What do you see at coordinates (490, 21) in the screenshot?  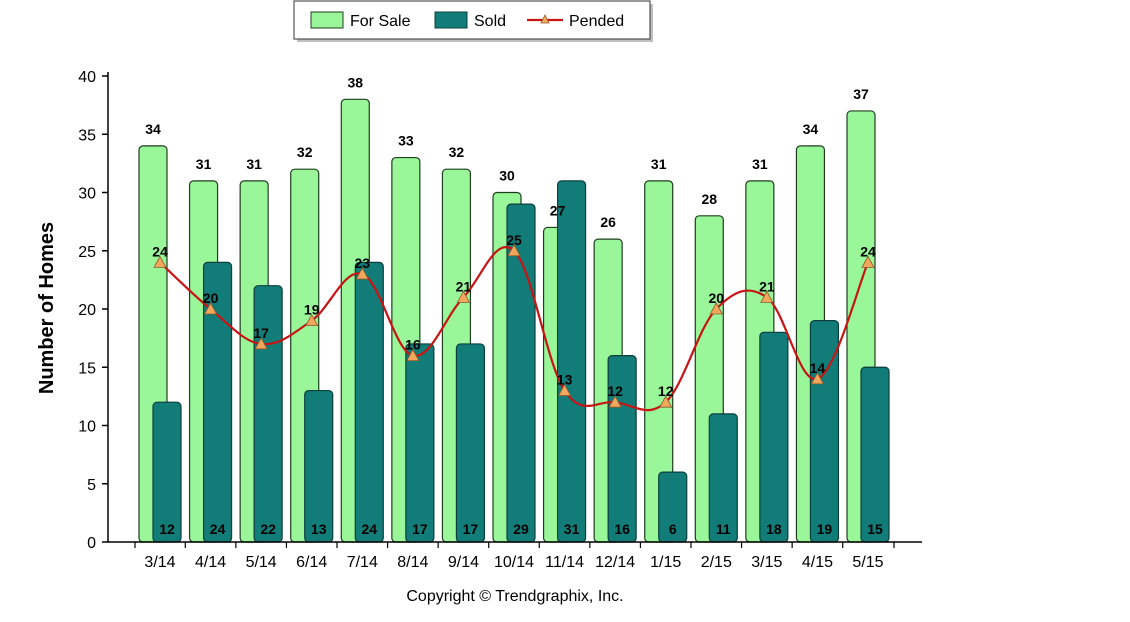 I see `legend-sold-label: Sold` at bounding box center [490, 21].